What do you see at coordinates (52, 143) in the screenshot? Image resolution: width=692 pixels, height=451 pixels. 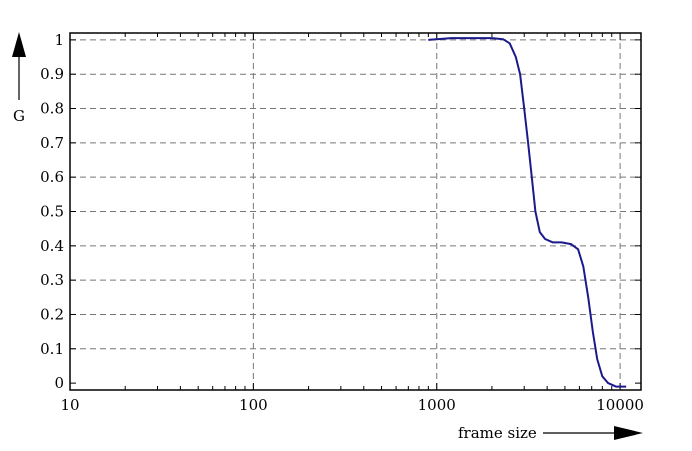 I see `y-tick-label: 0.7` at bounding box center [52, 143].